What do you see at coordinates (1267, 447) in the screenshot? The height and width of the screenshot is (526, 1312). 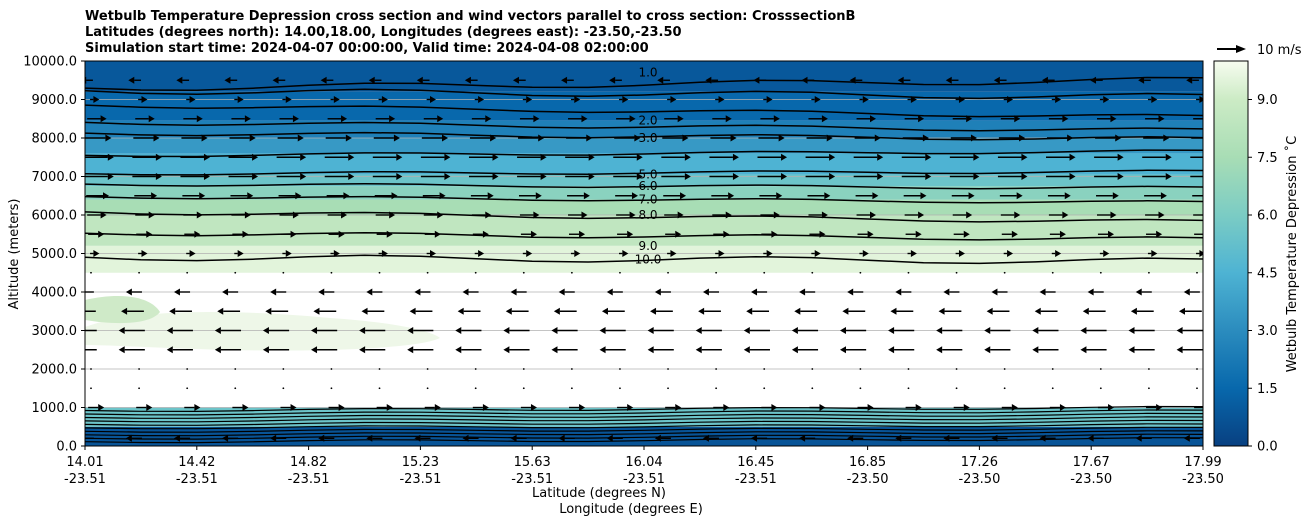 I see `colorbar-tick-label: 0.0` at bounding box center [1267, 447].